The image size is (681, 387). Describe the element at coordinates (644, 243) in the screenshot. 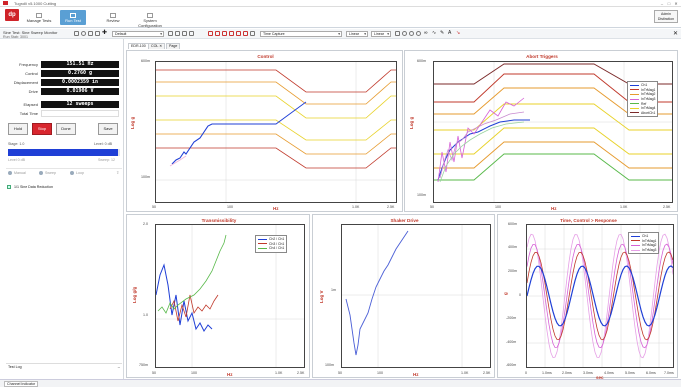

I see `time-legend: Ch1 InTrMag1 InTrMag2 InTrMag3` at that location.